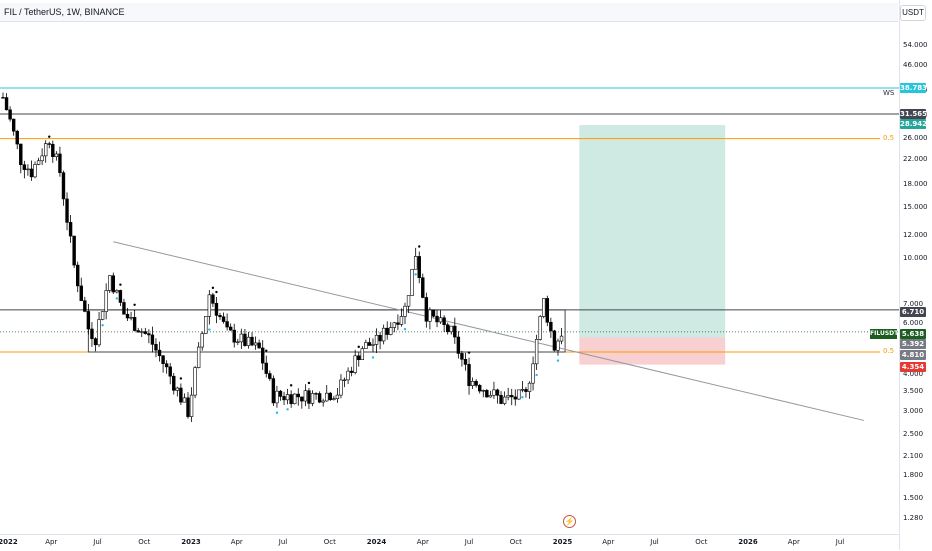  Describe the element at coordinates (915, 207) in the screenshot. I see `price-tick: 15.000` at that location.